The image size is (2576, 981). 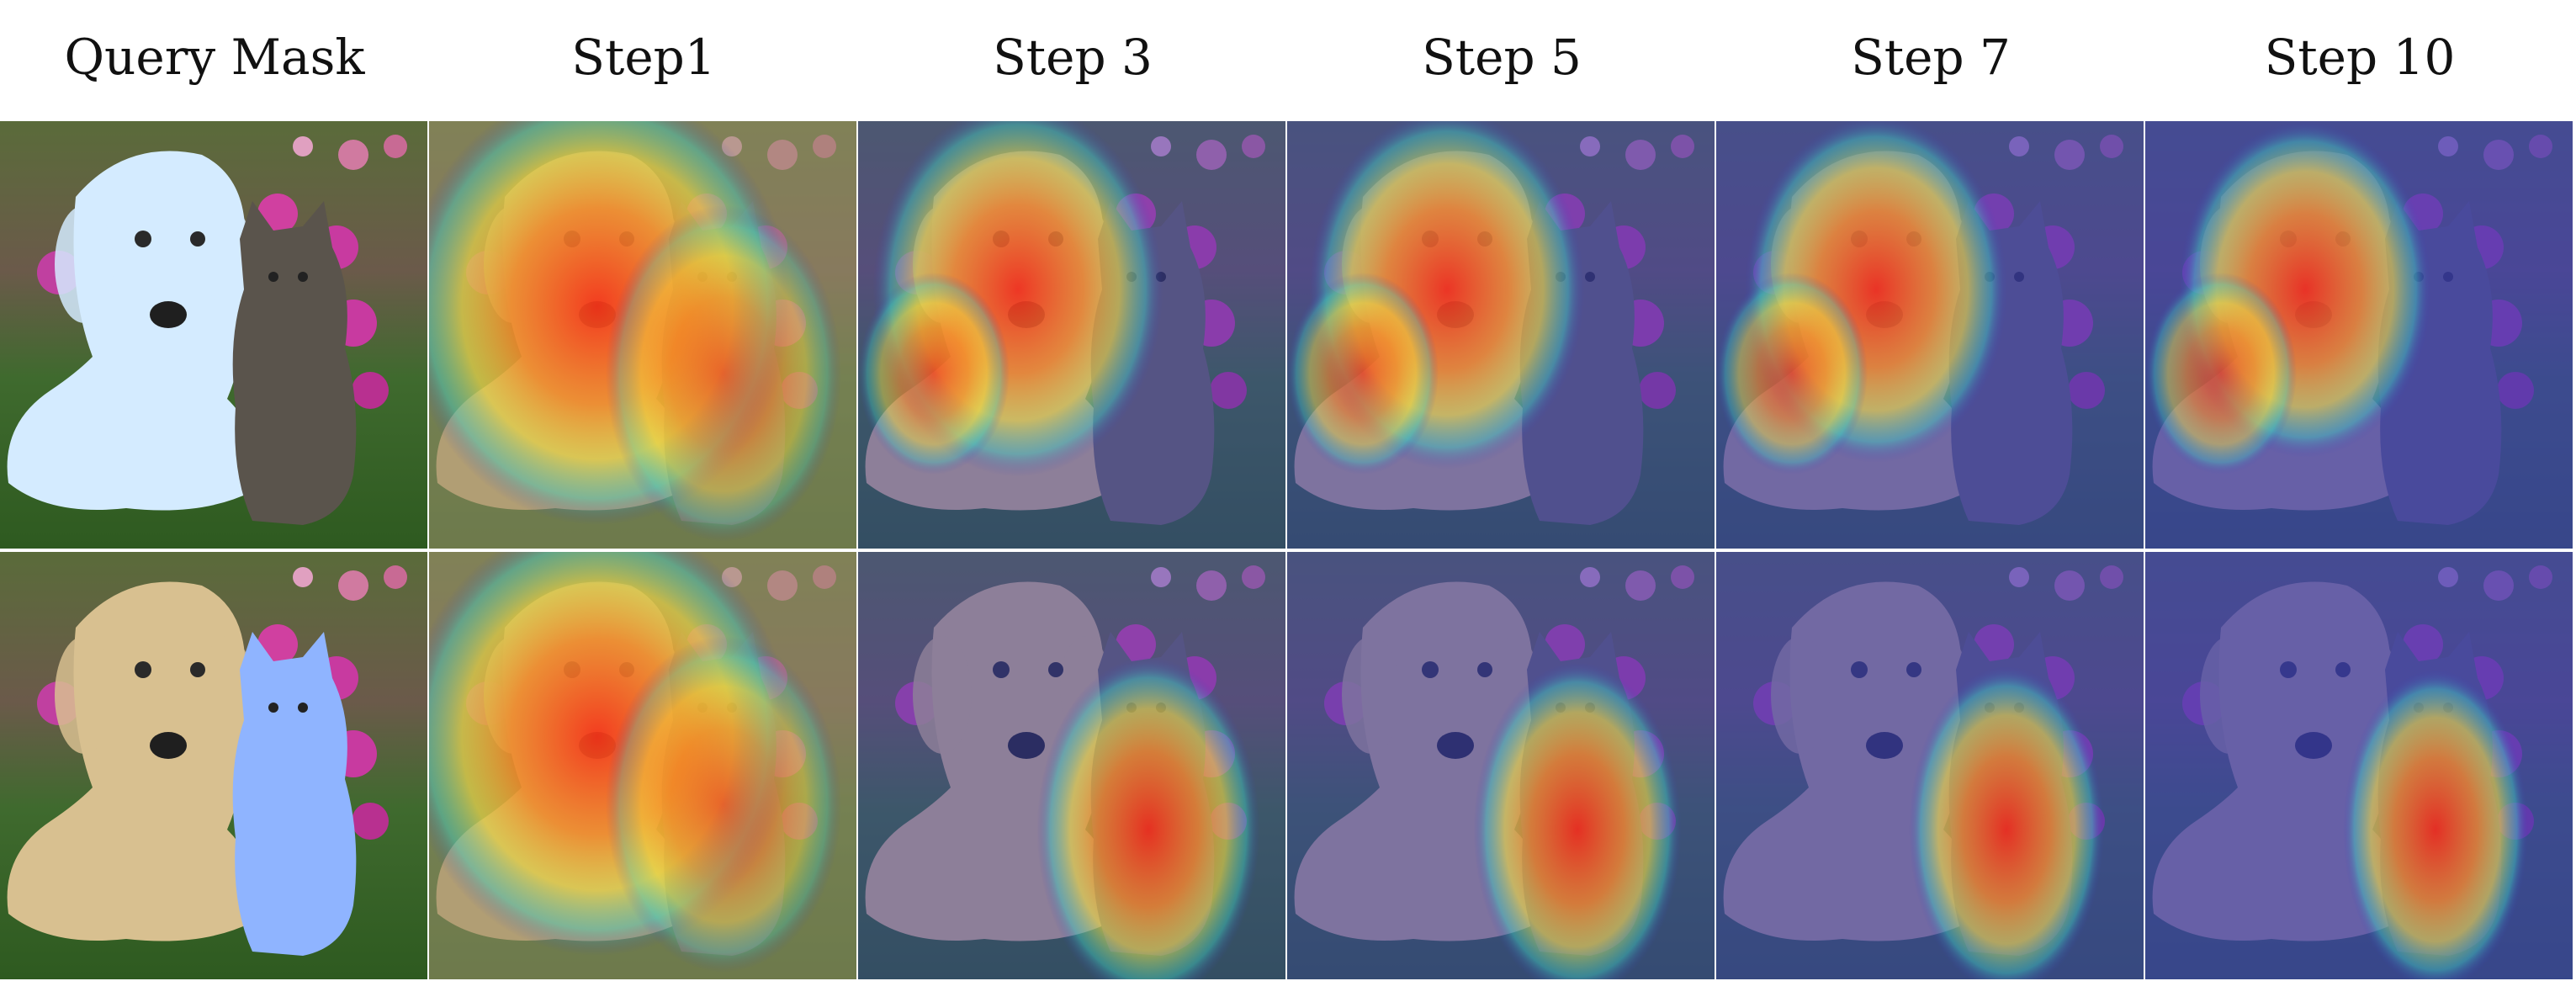 What do you see at coordinates (643, 57) in the screenshot?
I see `column-title-step1: Step1` at bounding box center [643, 57].